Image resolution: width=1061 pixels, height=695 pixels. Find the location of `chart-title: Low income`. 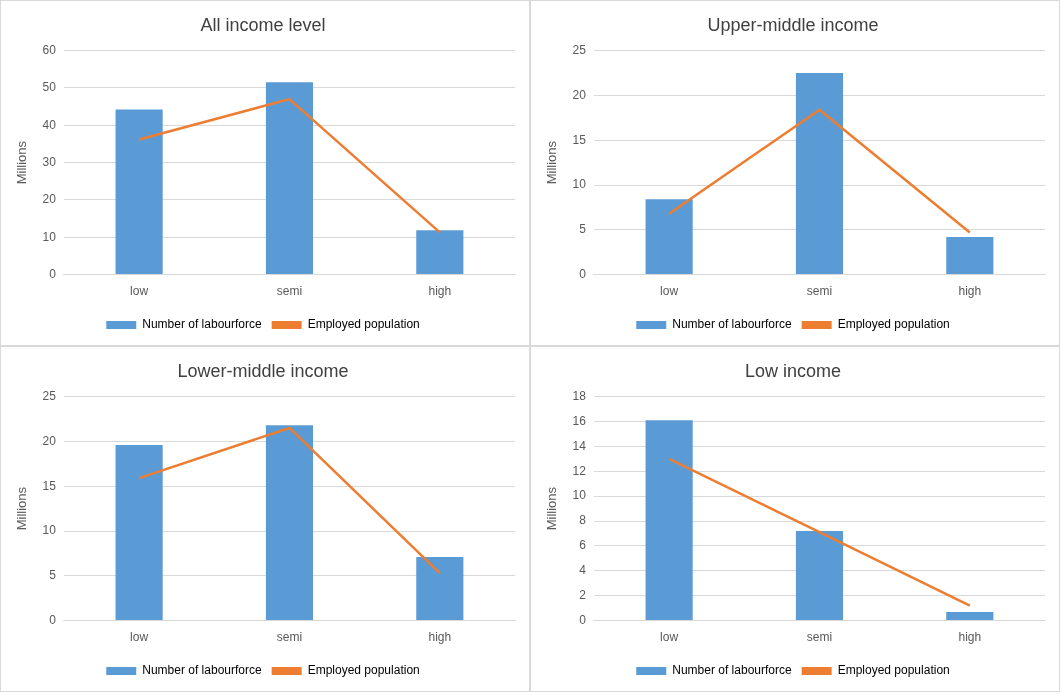

chart-title: Low income is located at coordinates (793, 370).